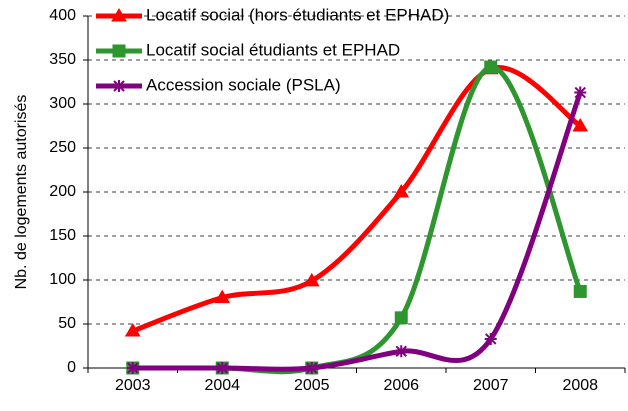 Image resolution: width=628 pixels, height=411 pixels. Describe the element at coordinates (67, 323) in the screenshot. I see `y-tick-label: 50` at that location.